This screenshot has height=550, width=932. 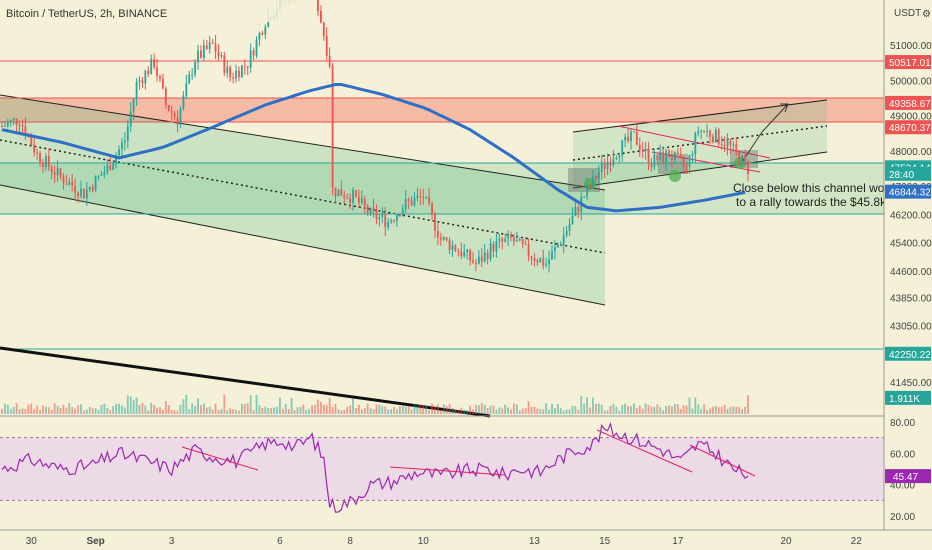 What do you see at coordinates (907, 13) in the screenshot?
I see `currency-unit-label: USDT` at bounding box center [907, 13].